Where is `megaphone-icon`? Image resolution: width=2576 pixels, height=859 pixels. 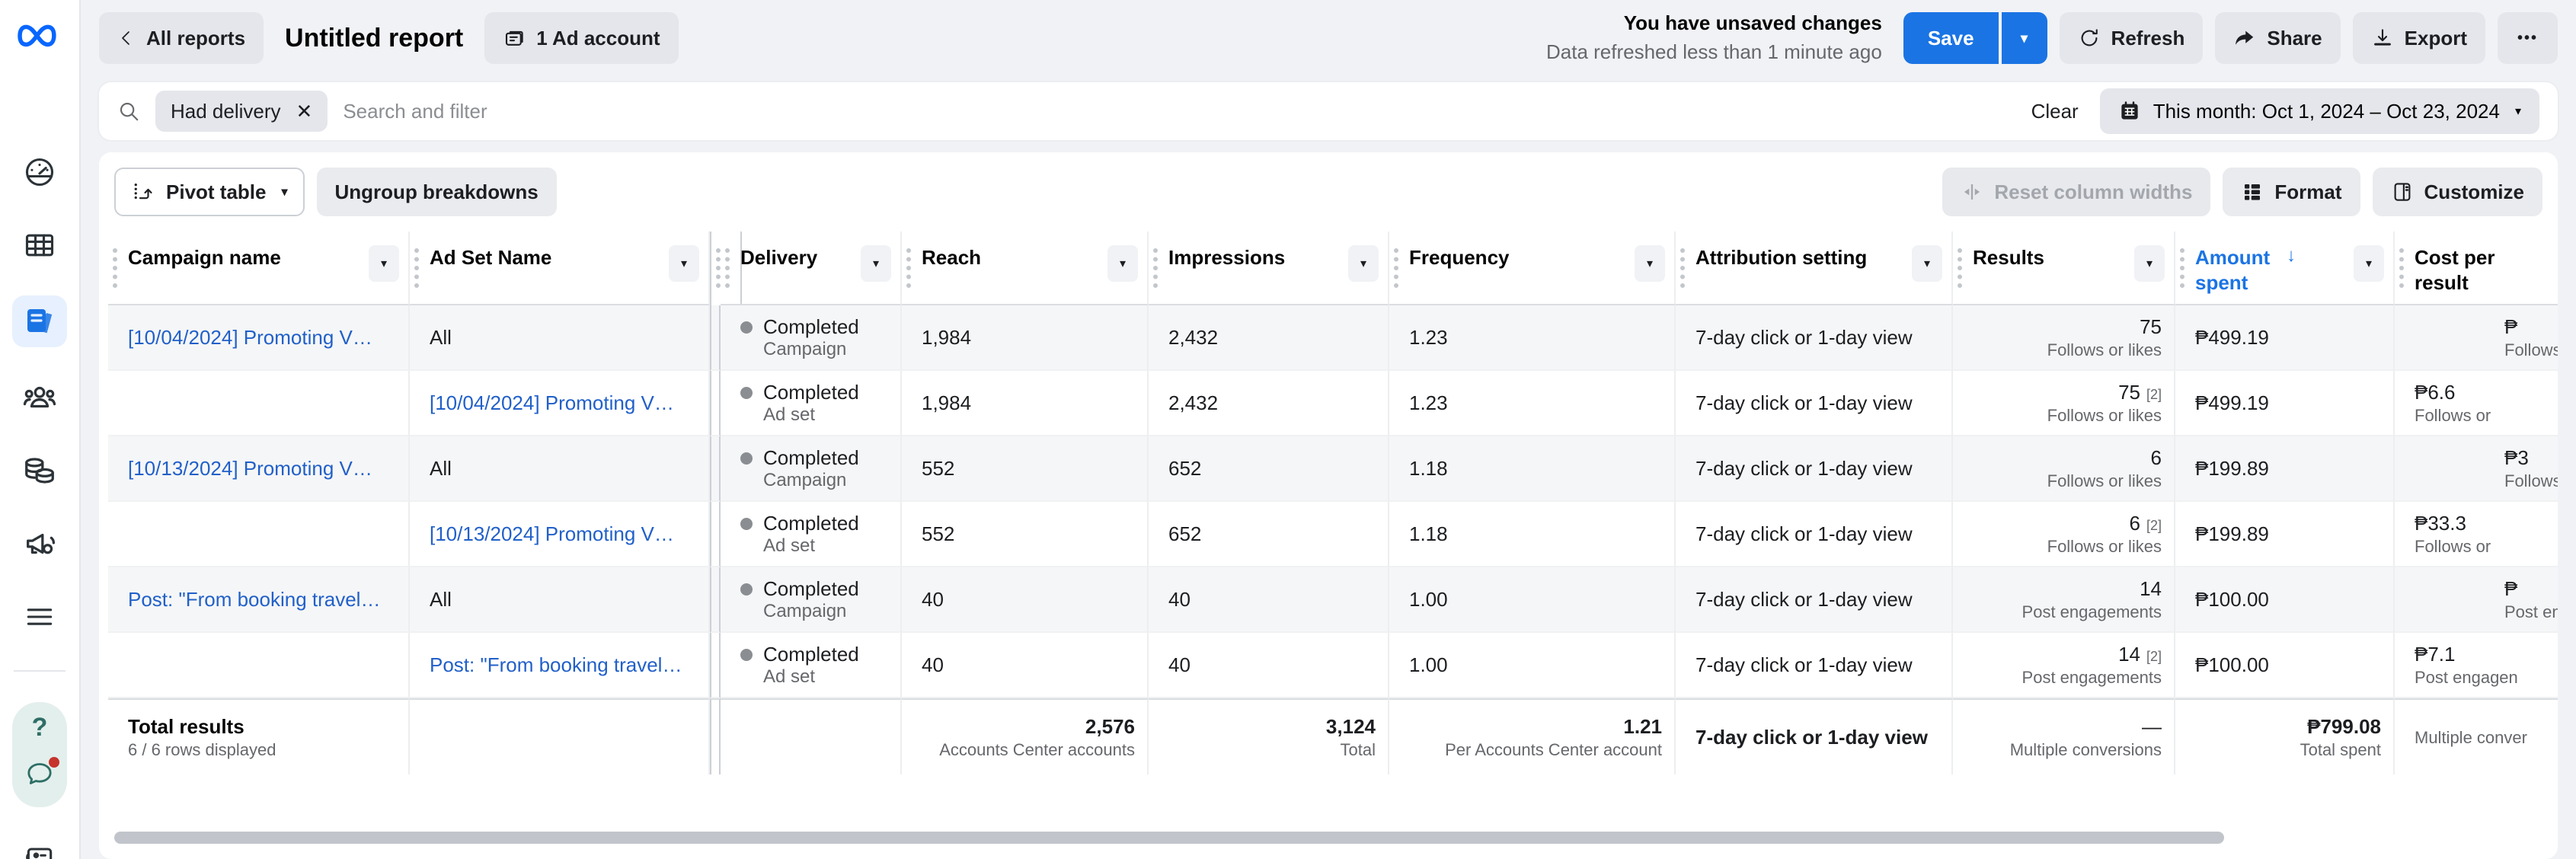
megaphone-icon is located at coordinates (40, 544).